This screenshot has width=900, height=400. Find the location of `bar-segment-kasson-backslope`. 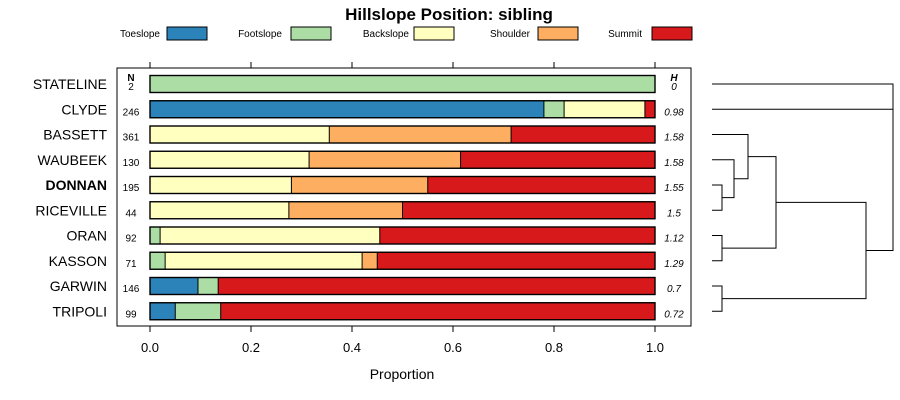

bar-segment-kasson-backslope is located at coordinates (264, 261).